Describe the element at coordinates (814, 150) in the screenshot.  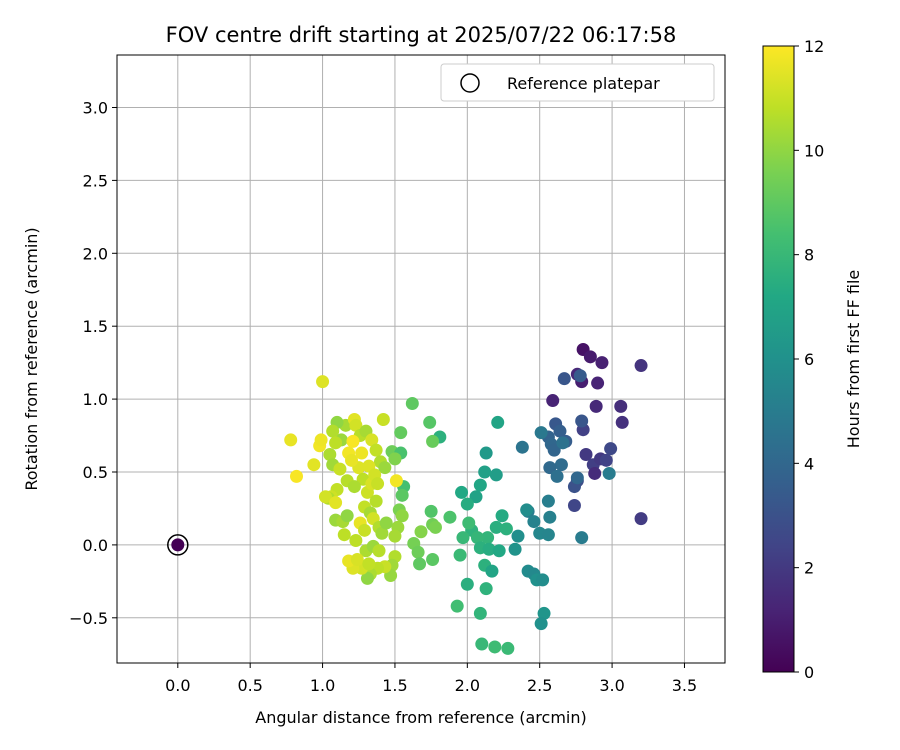
I see `colorbar-tick-label: 10` at that location.